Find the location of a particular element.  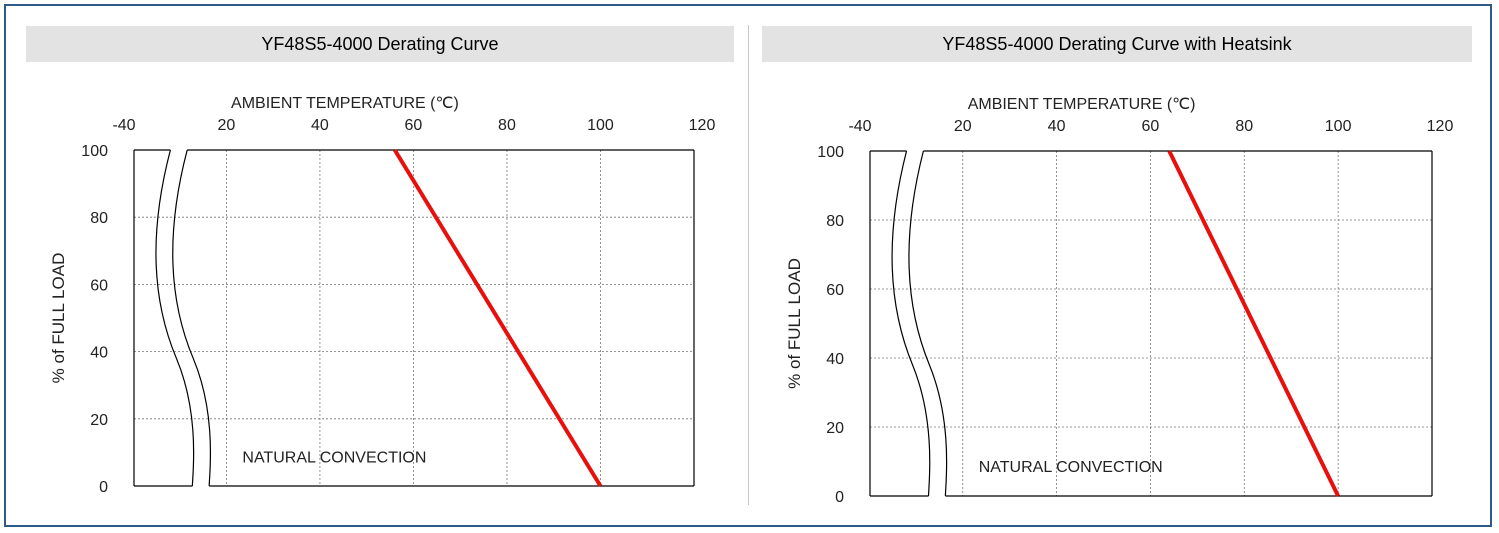

chart-title: YF48S5-4000 Derating Curve with Heatsink is located at coordinates (1117, 44).